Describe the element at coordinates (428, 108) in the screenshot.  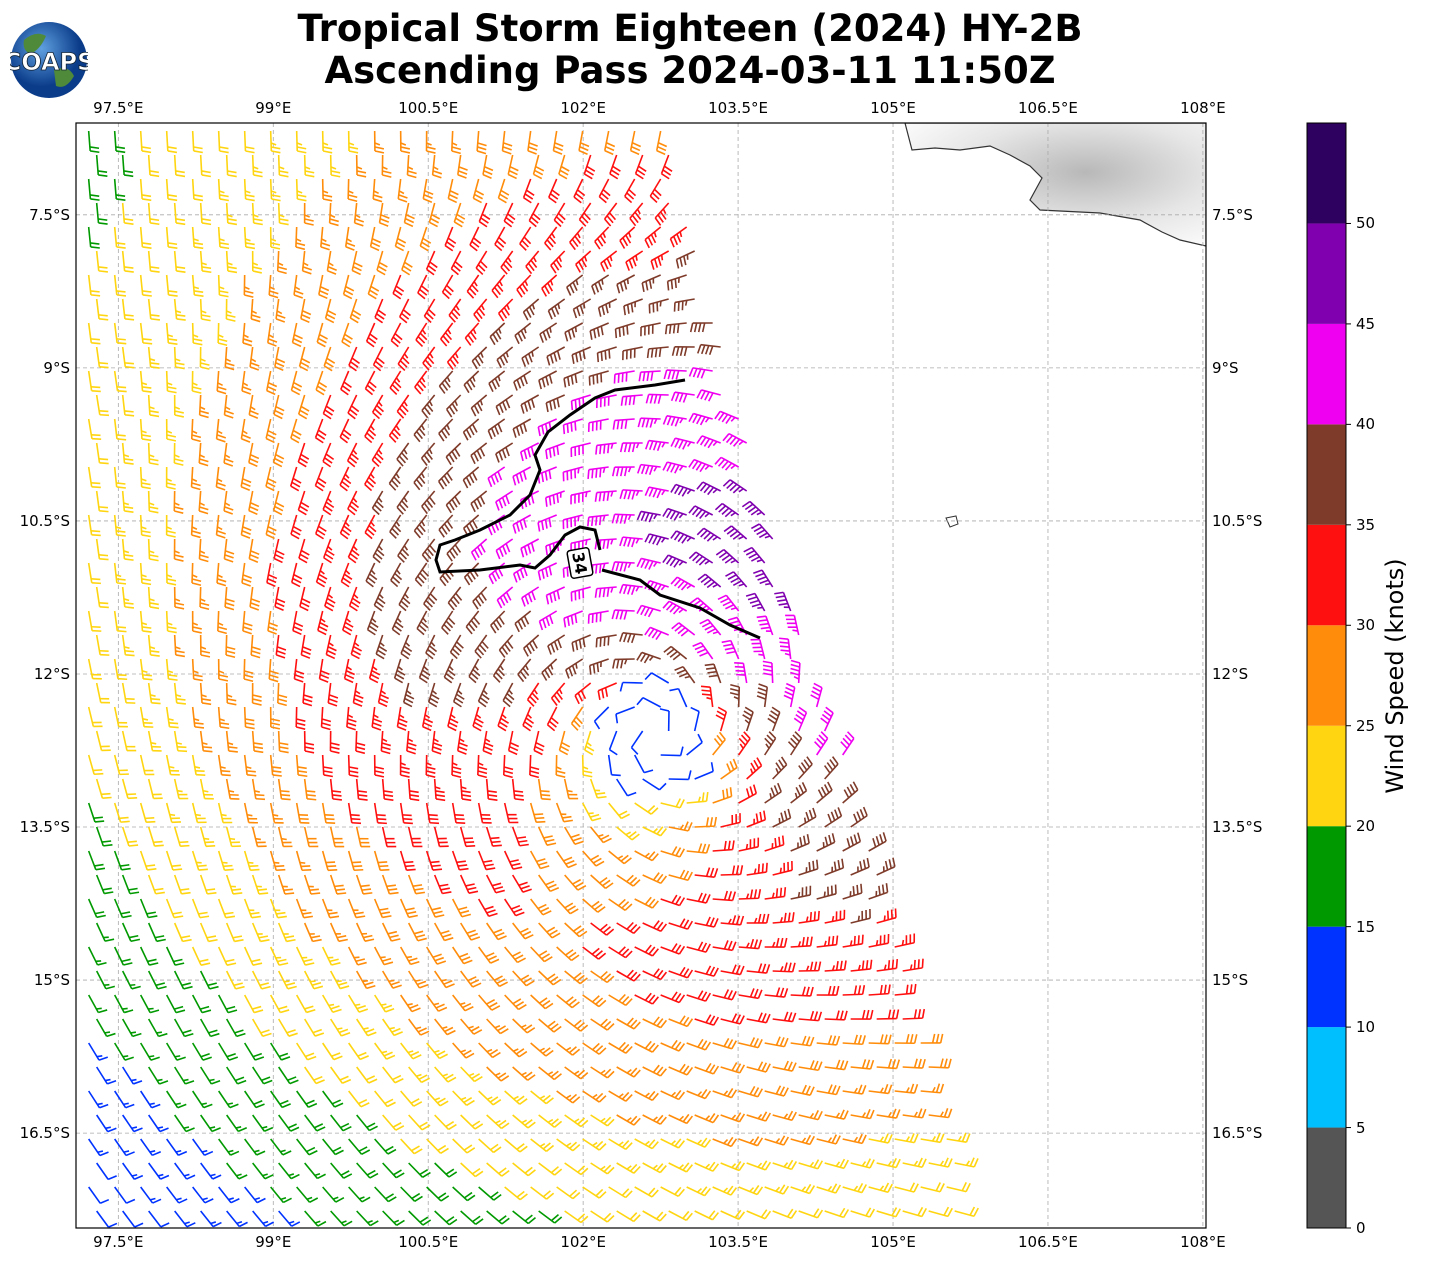
I see `lon-tick-top: 100.5°E` at that location.